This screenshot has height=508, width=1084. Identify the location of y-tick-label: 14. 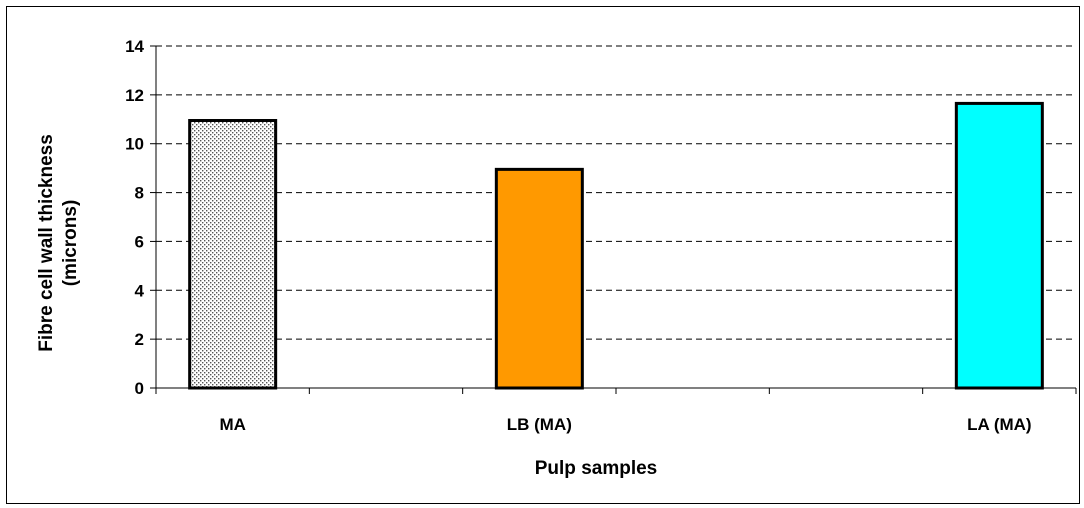
(134, 46).